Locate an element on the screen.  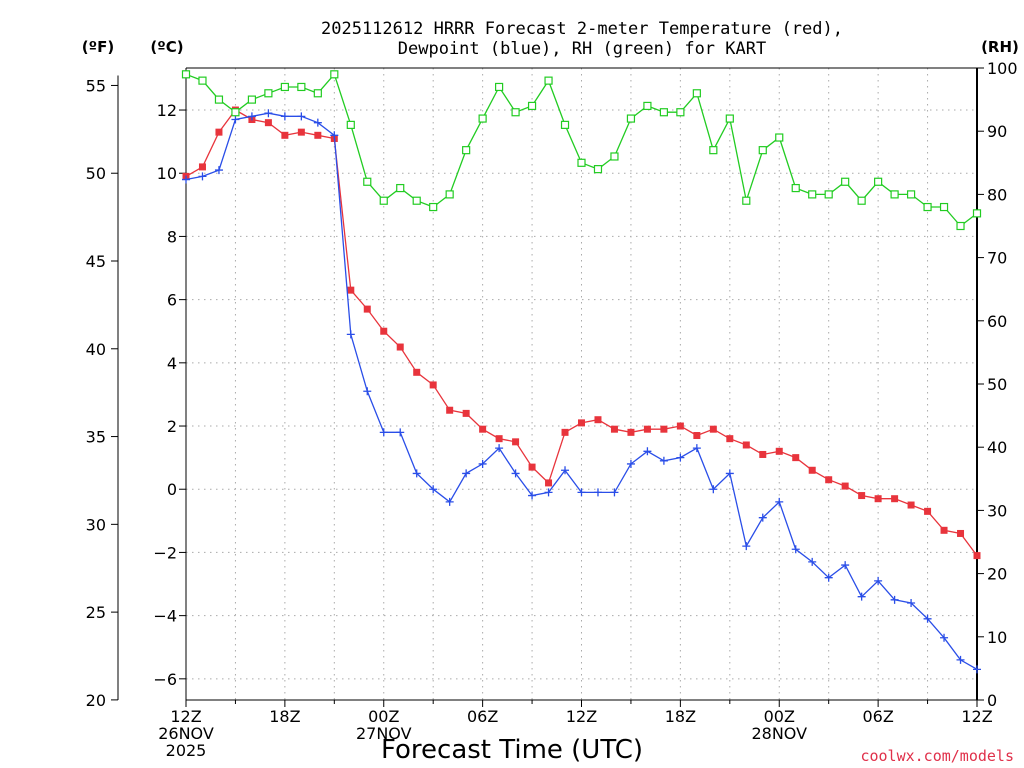
rh-tick-label: 40 is located at coordinates (997, 447).